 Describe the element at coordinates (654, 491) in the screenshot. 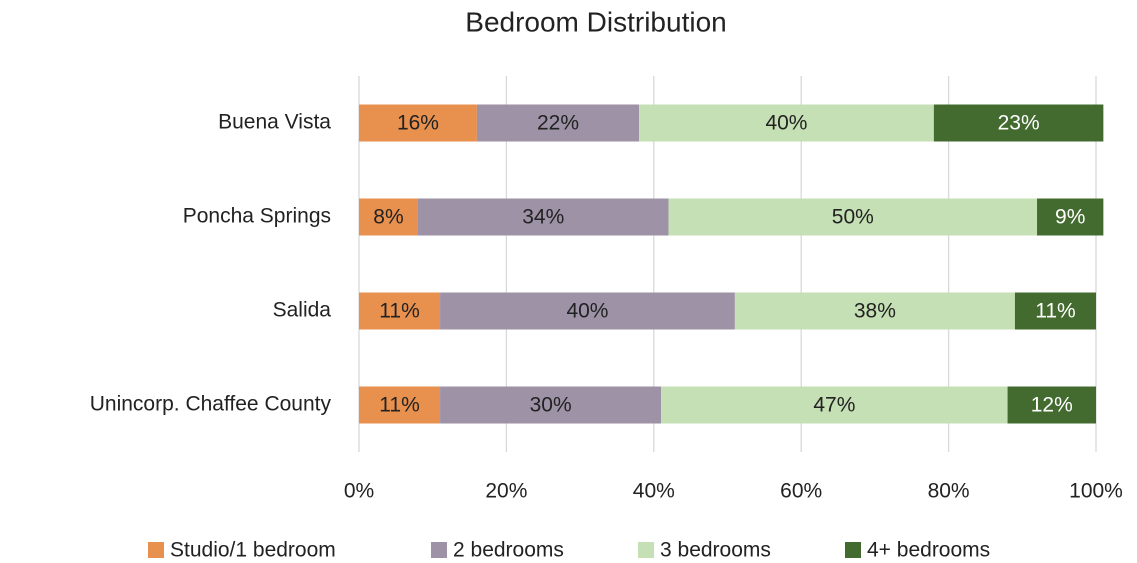

I see `x-tick-label: 40%` at that location.